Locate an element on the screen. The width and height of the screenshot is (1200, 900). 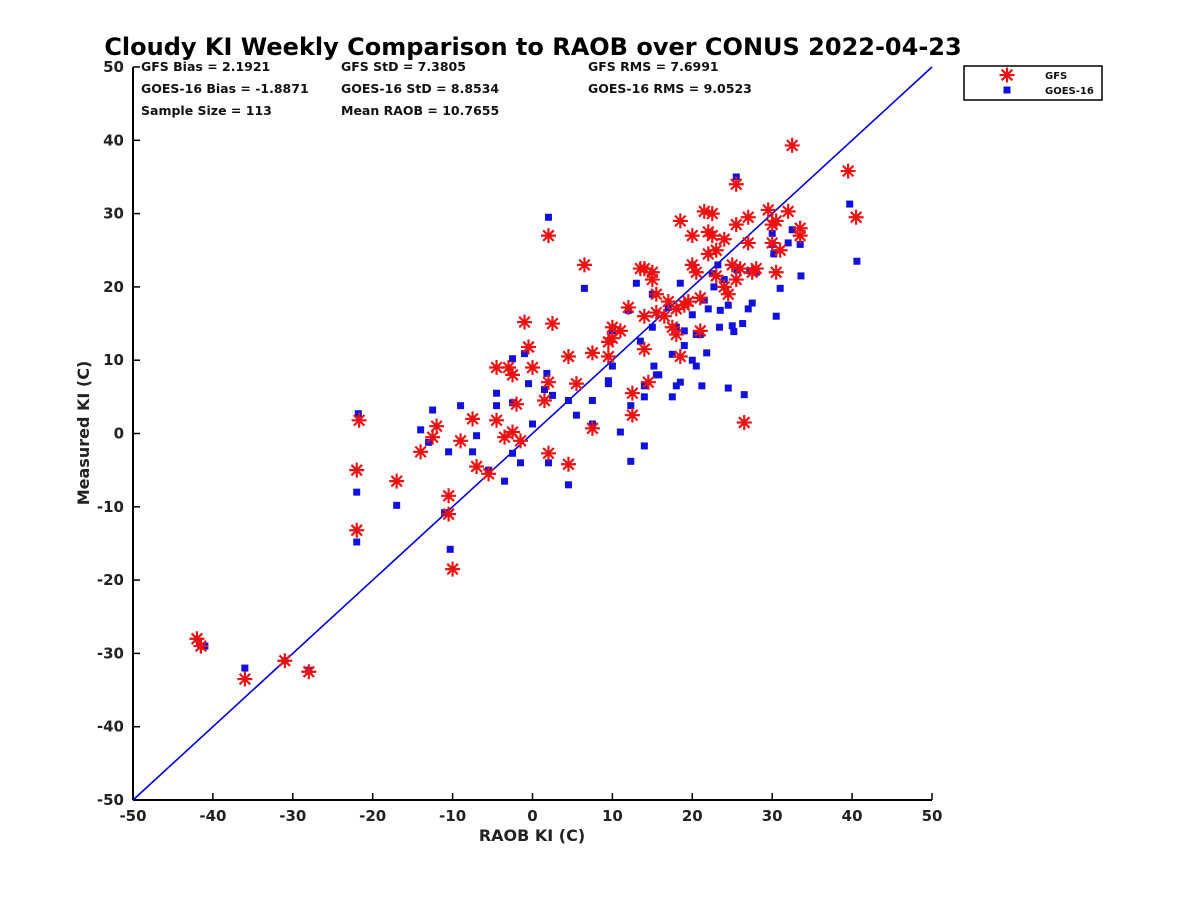
y-tick-label: -30 is located at coordinates (110, 653).